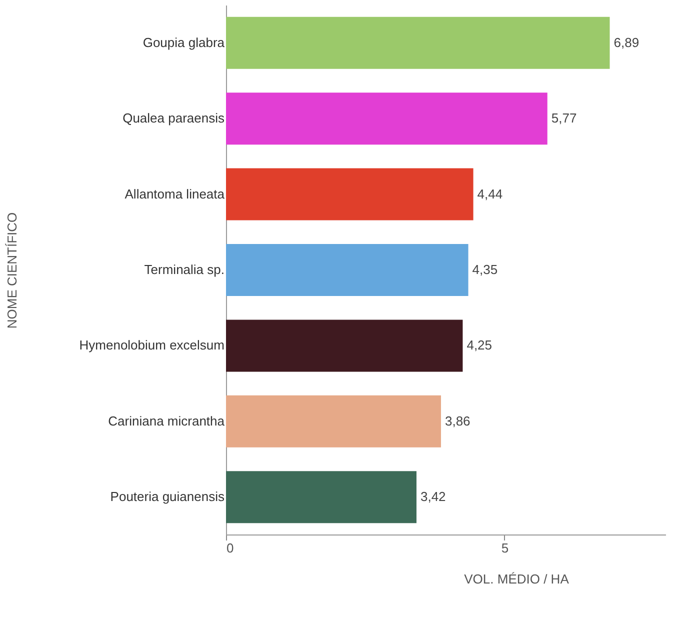  Describe the element at coordinates (12, 270) in the screenshot. I see `y-axis-title: NOME CIENTÍFICO` at that location.